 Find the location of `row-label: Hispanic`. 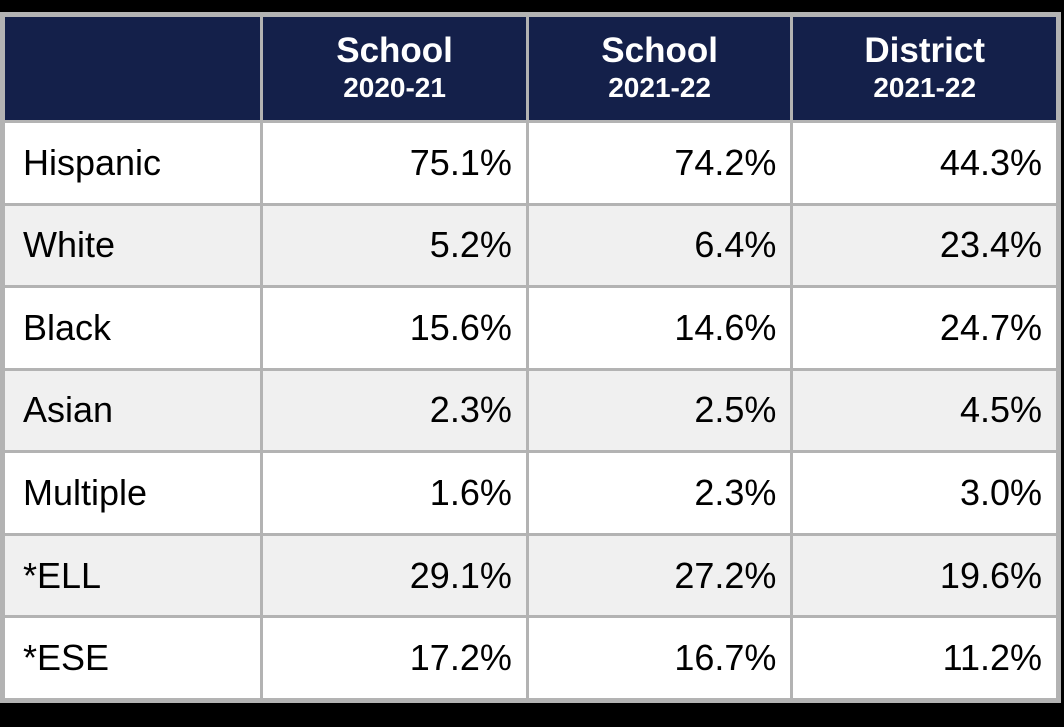

row-label: Hispanic is located at coordinates (133, 163).